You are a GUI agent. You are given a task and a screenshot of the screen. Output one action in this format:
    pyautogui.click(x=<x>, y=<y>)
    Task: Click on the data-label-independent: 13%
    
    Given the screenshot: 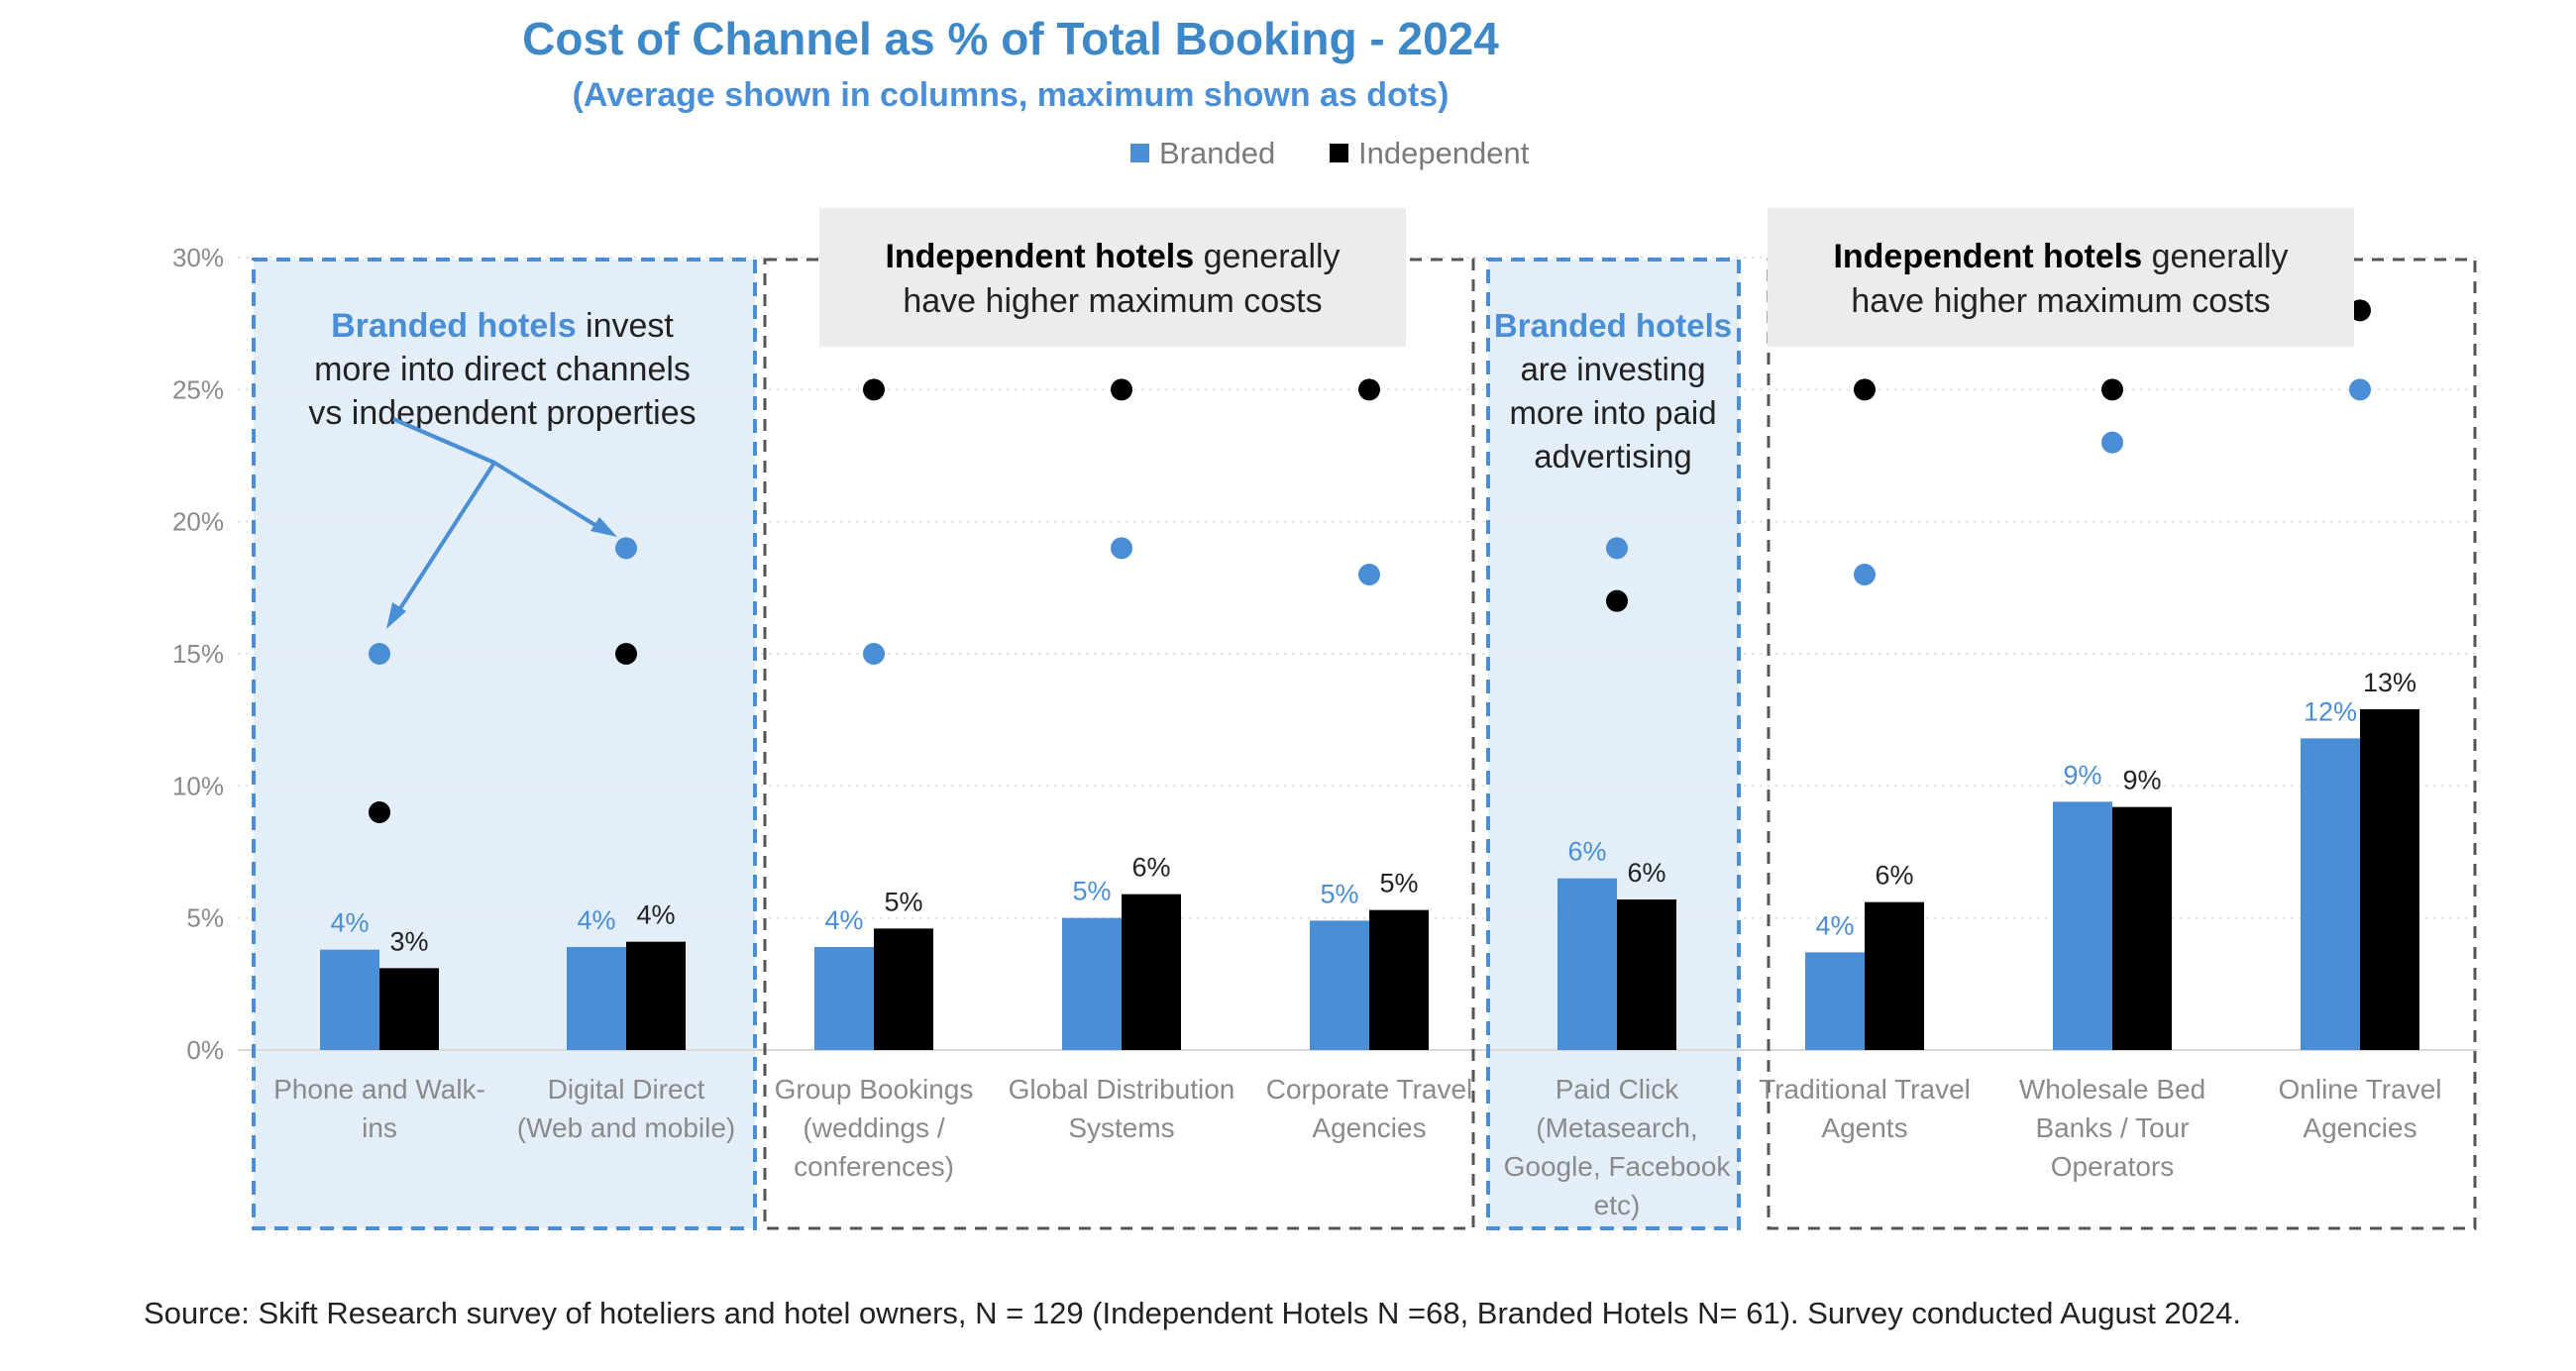 What is the action you would take?
    pyautogui.click(x=2390, y=682)
    